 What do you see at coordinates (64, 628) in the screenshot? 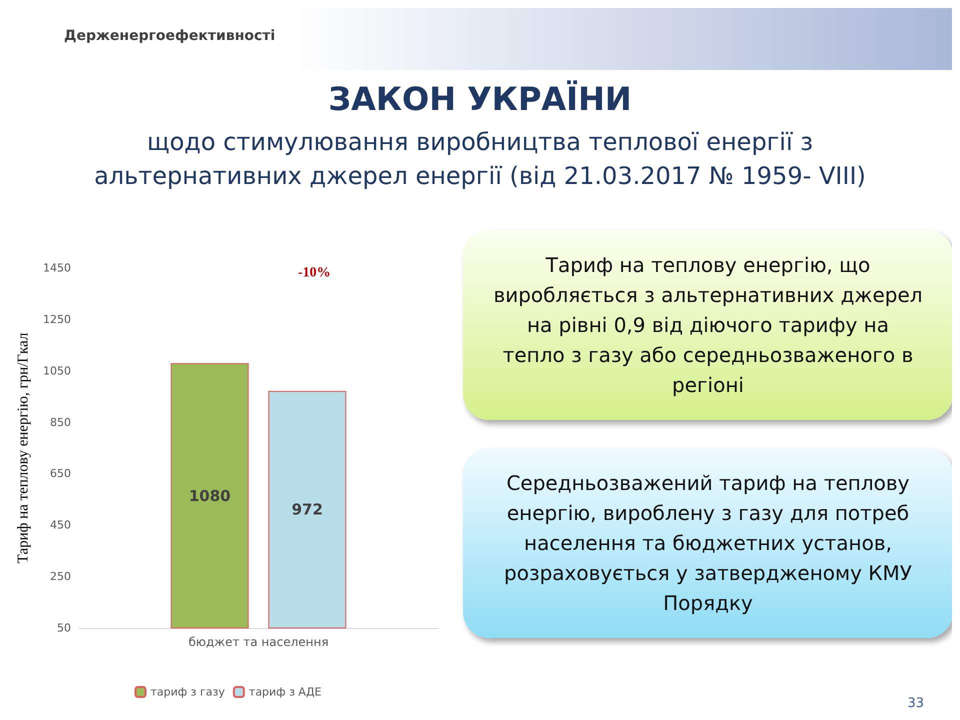
I see `y-tick-label: 50` at bounding box center [64, 628].